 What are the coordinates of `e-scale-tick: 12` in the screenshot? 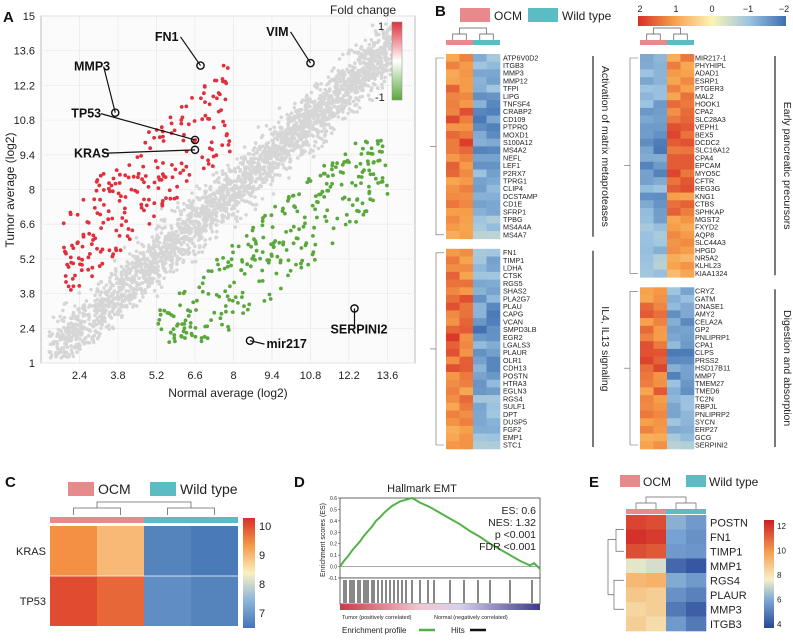 It's located at (781, 526).